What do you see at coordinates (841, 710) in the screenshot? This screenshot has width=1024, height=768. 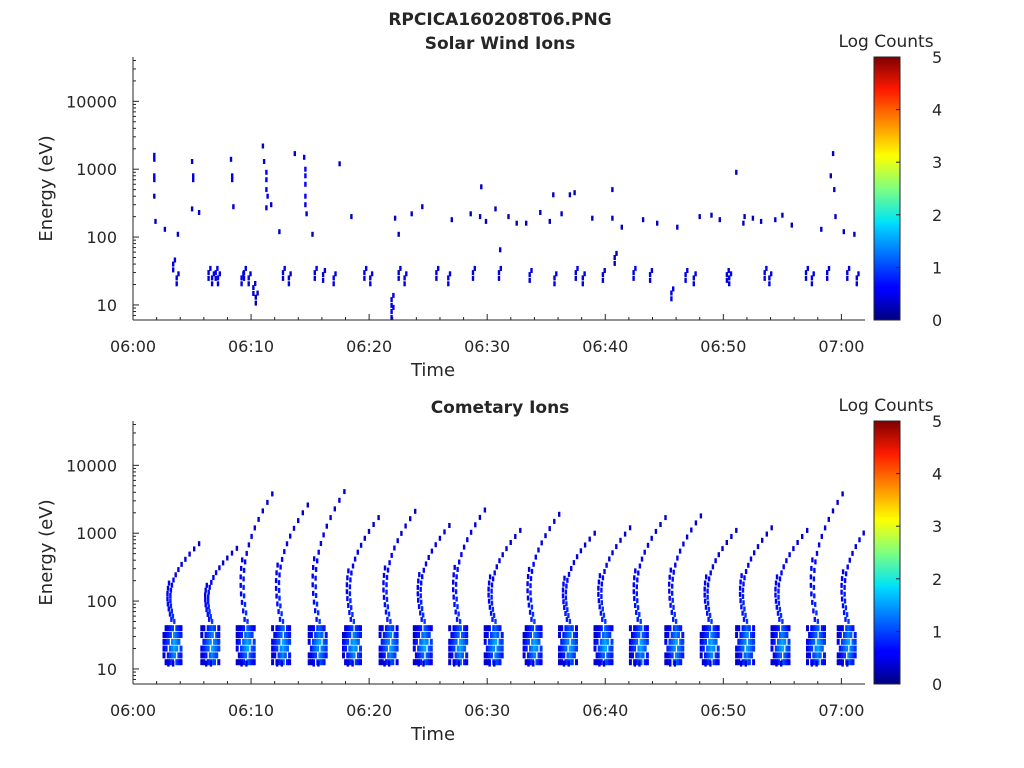 I see `x-tick-label: 07:00` at bounding box center [841, 710].